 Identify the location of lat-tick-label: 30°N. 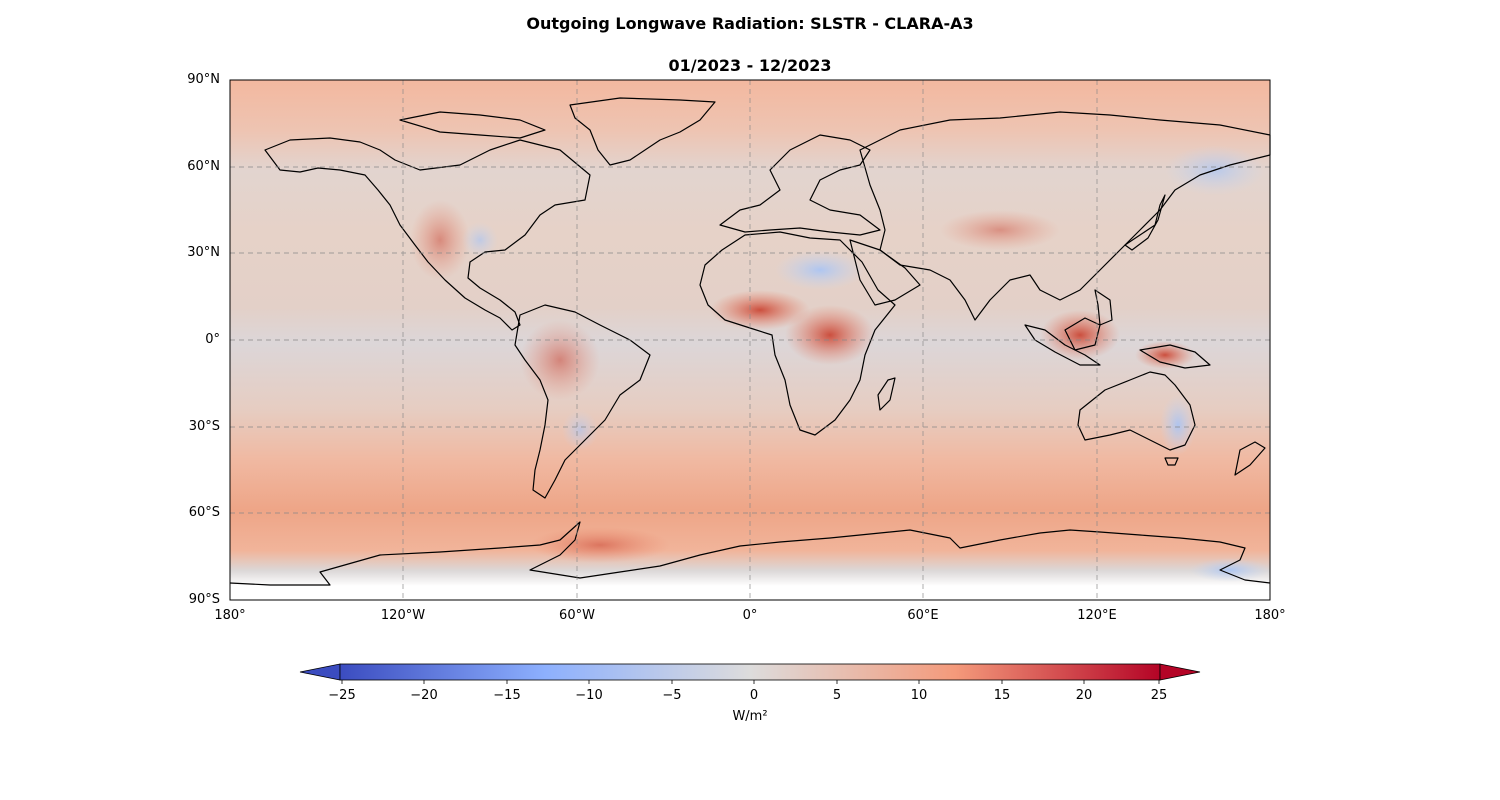
(203, 252).